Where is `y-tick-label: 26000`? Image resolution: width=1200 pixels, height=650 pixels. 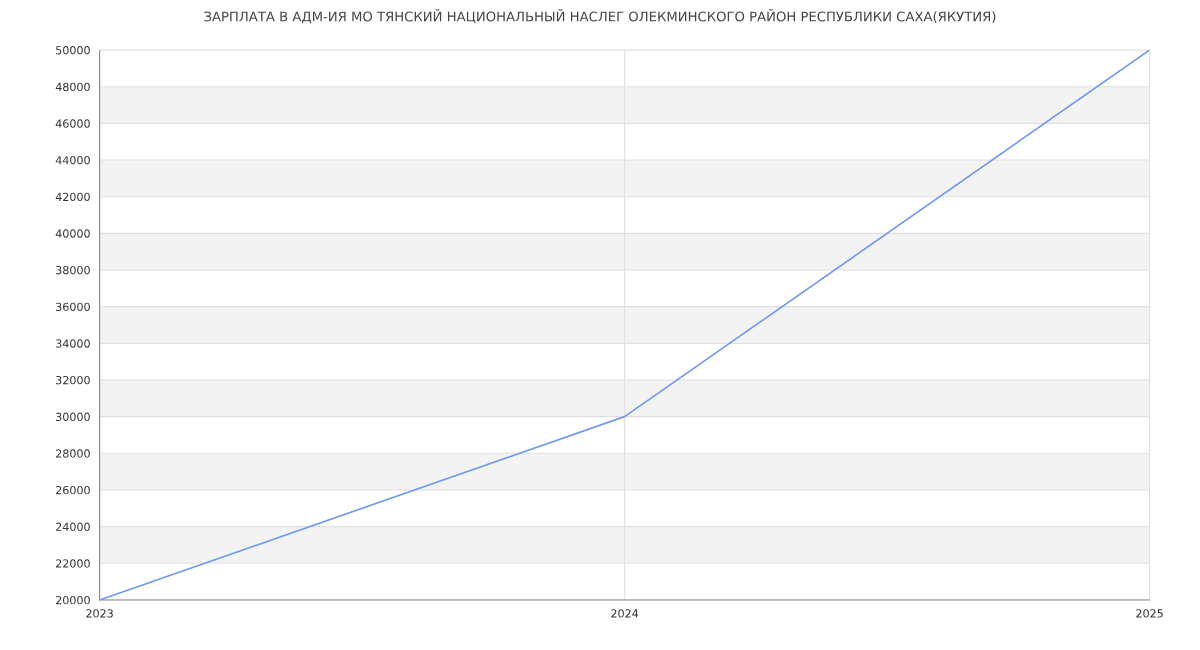
y-tick-label: 26000 is located at coordinates (73, 490).